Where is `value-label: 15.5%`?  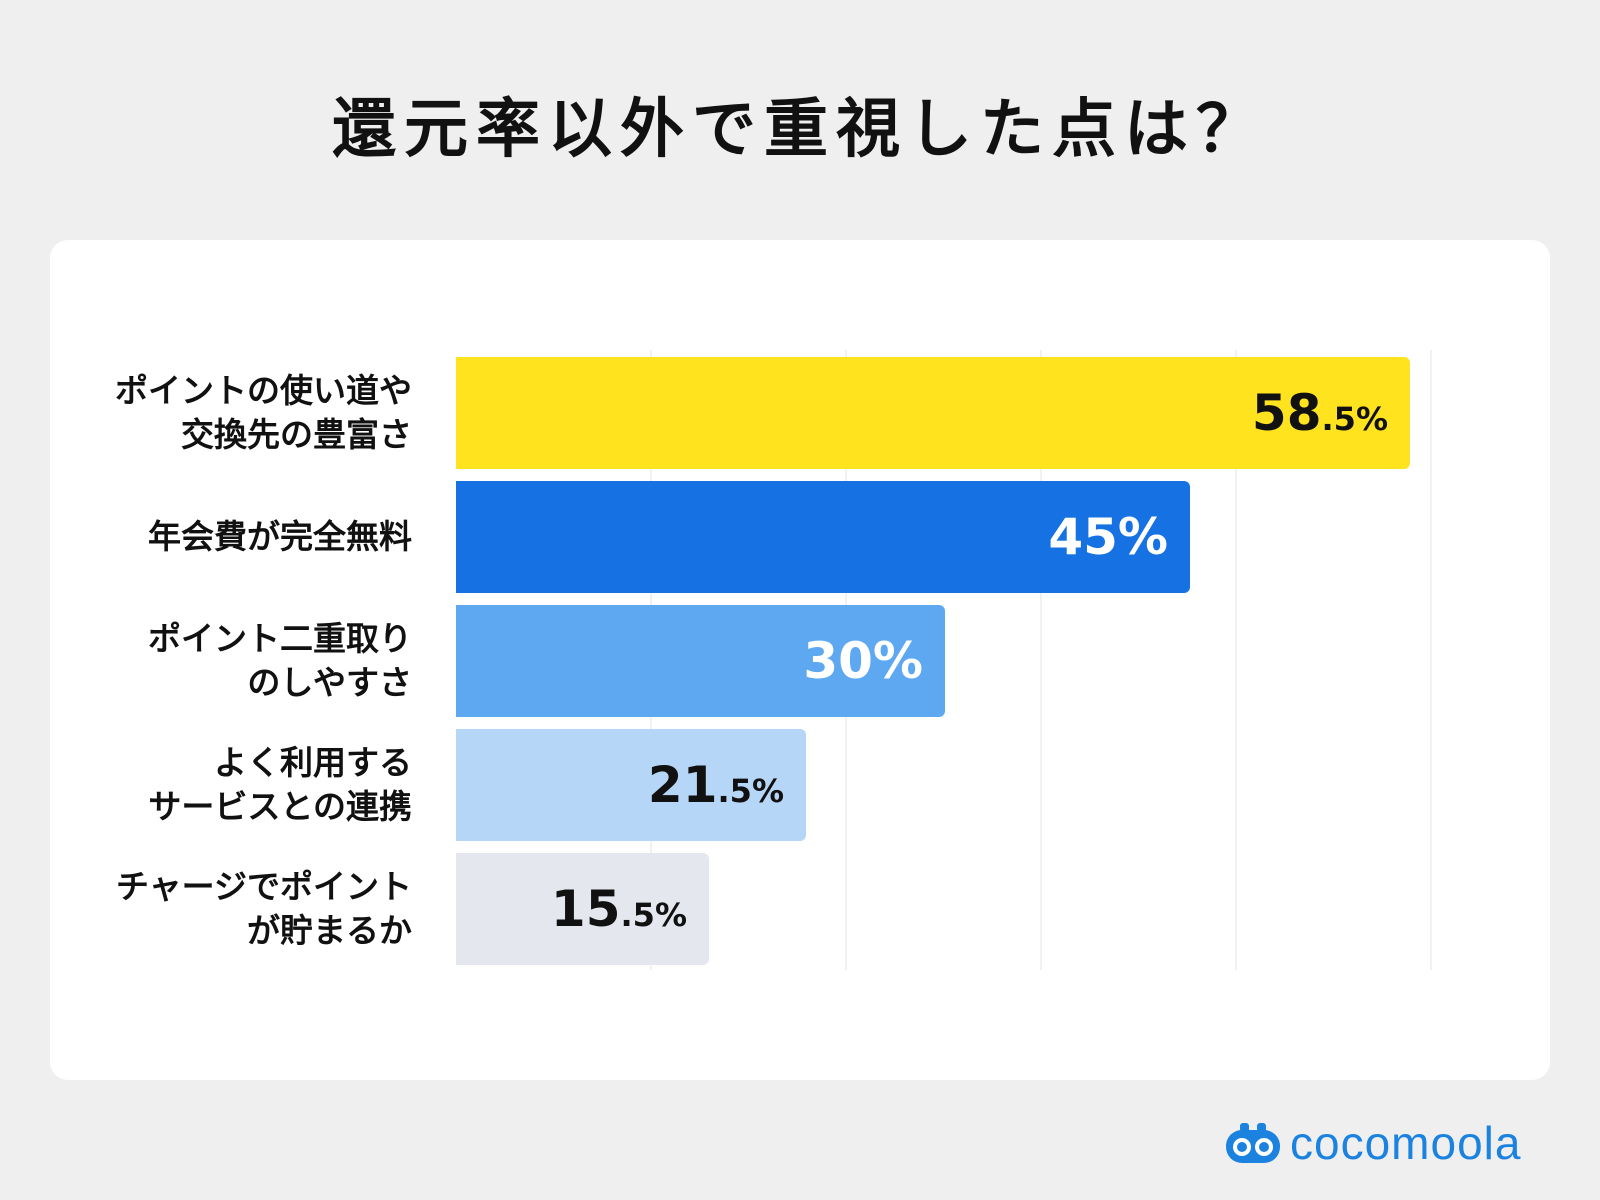 value-label: 15.5% is located at coordinates (527, 909).